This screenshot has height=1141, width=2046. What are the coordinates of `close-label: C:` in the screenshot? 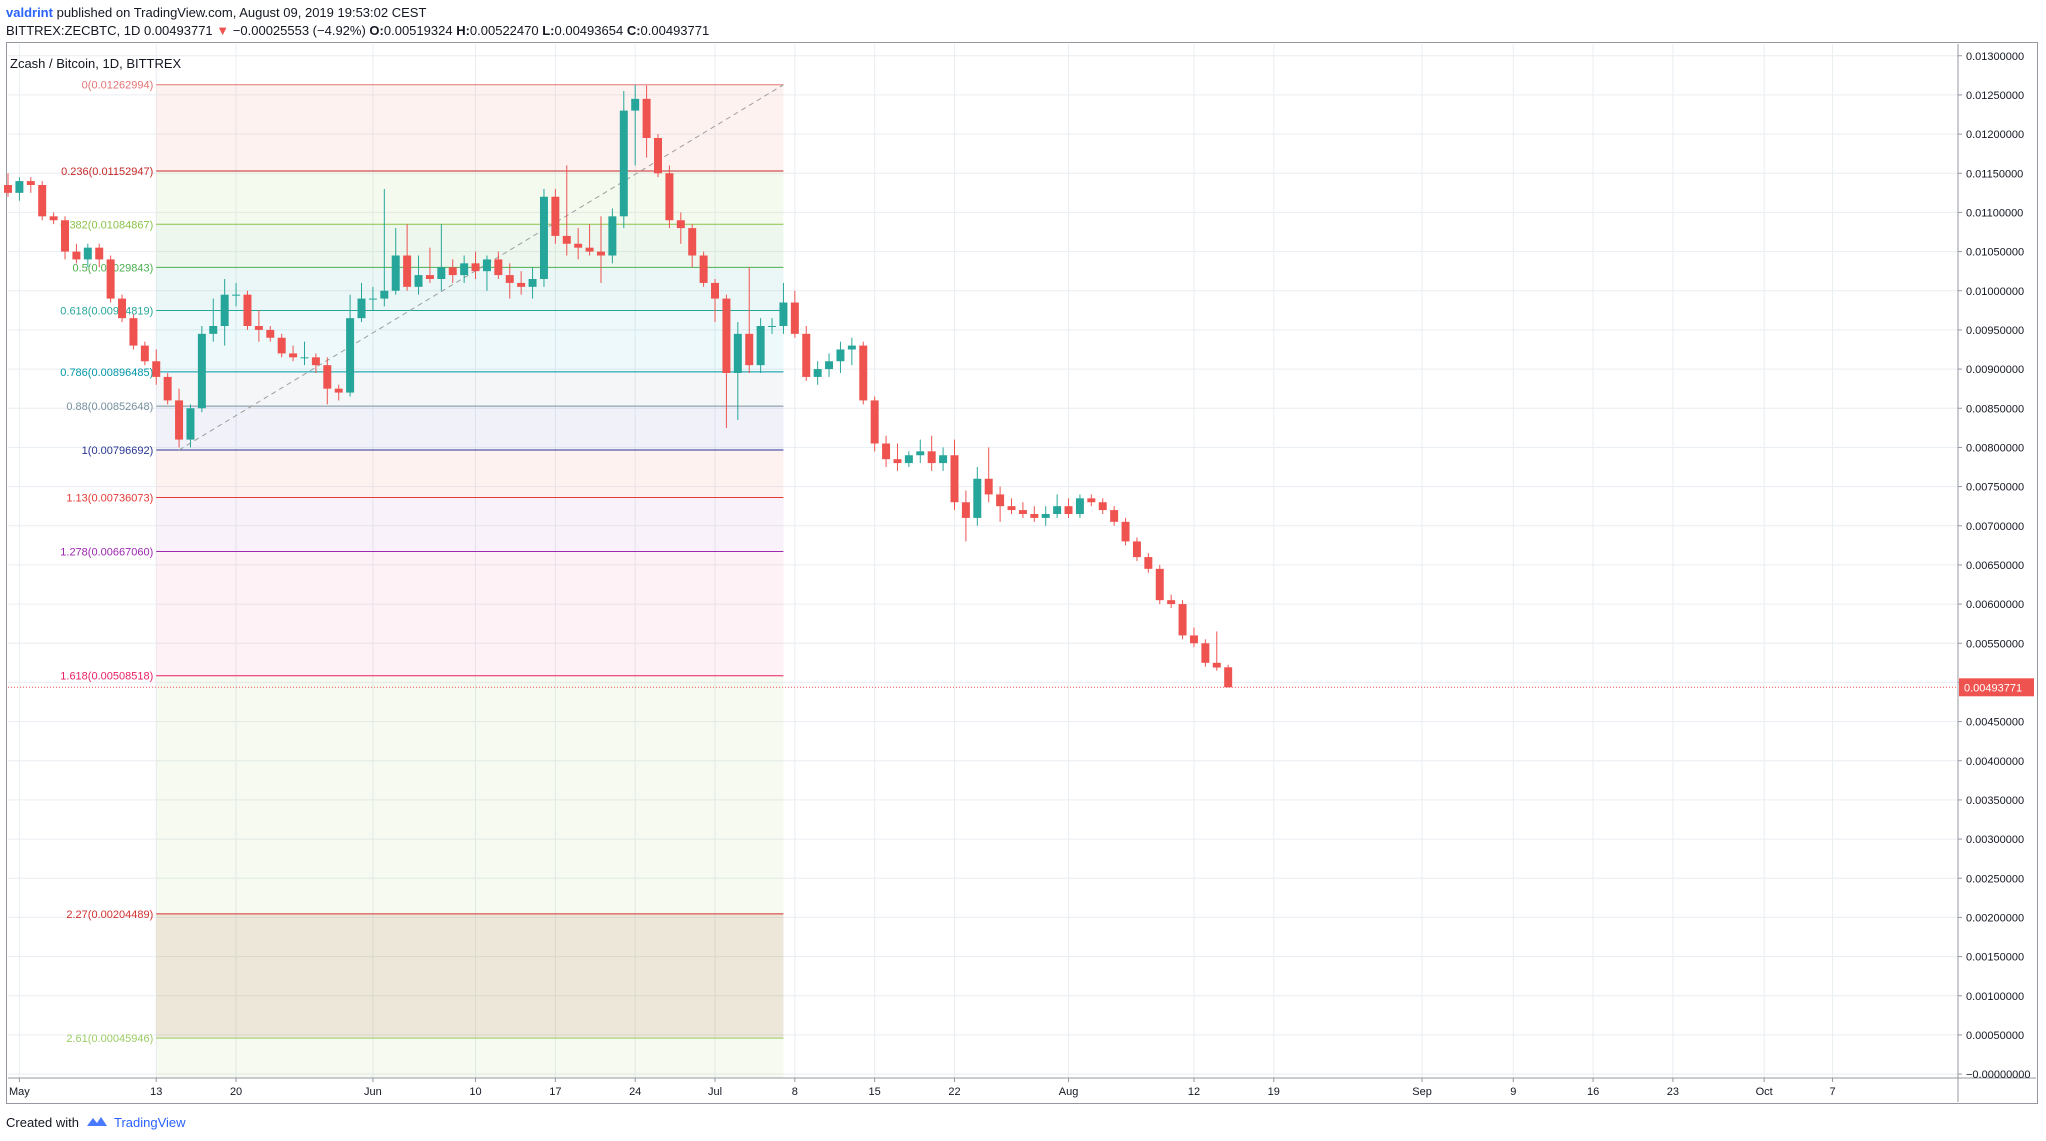 It's located at (633, 30).